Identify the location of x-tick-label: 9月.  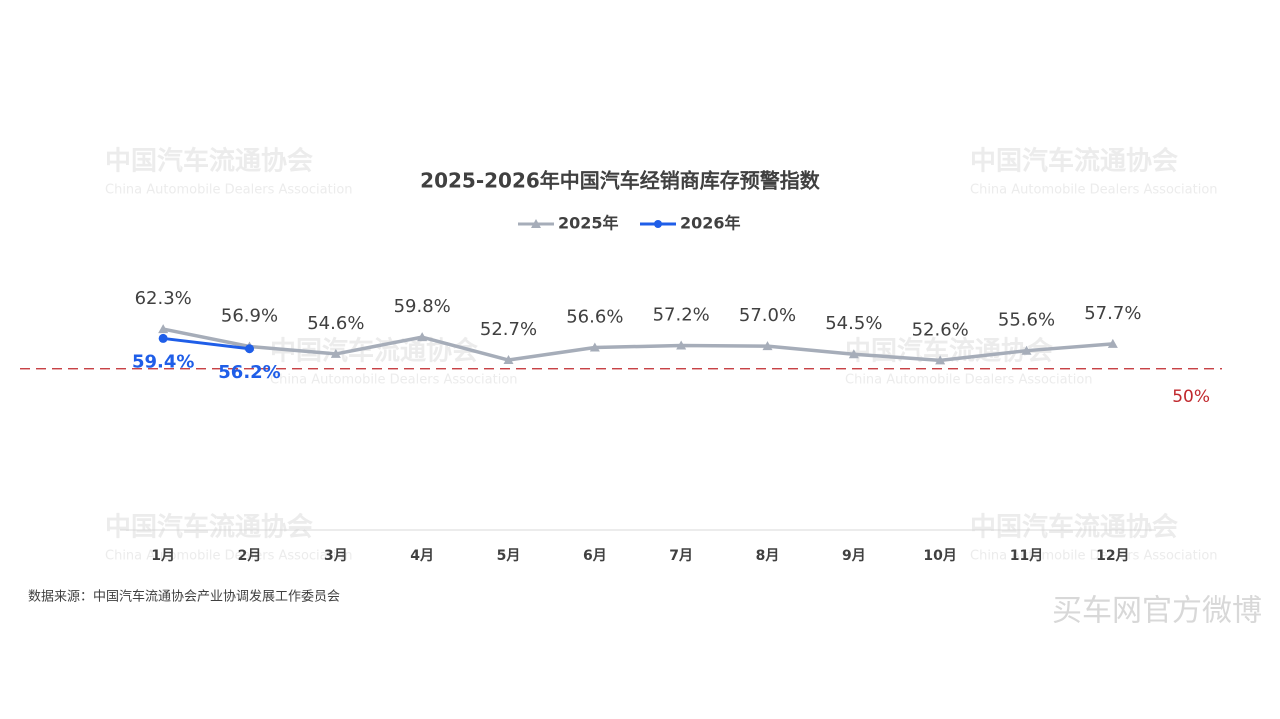
(854, 556).